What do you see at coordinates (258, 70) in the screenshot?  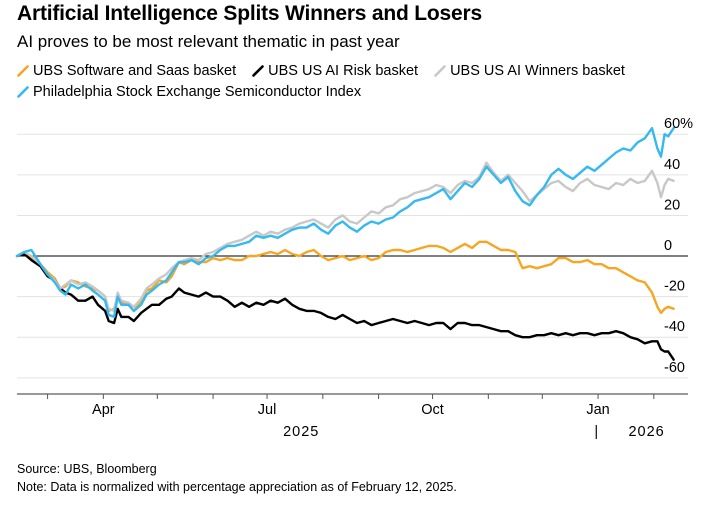 I see `legend-swatch-ai-risk` at bounding box center [258, 70].